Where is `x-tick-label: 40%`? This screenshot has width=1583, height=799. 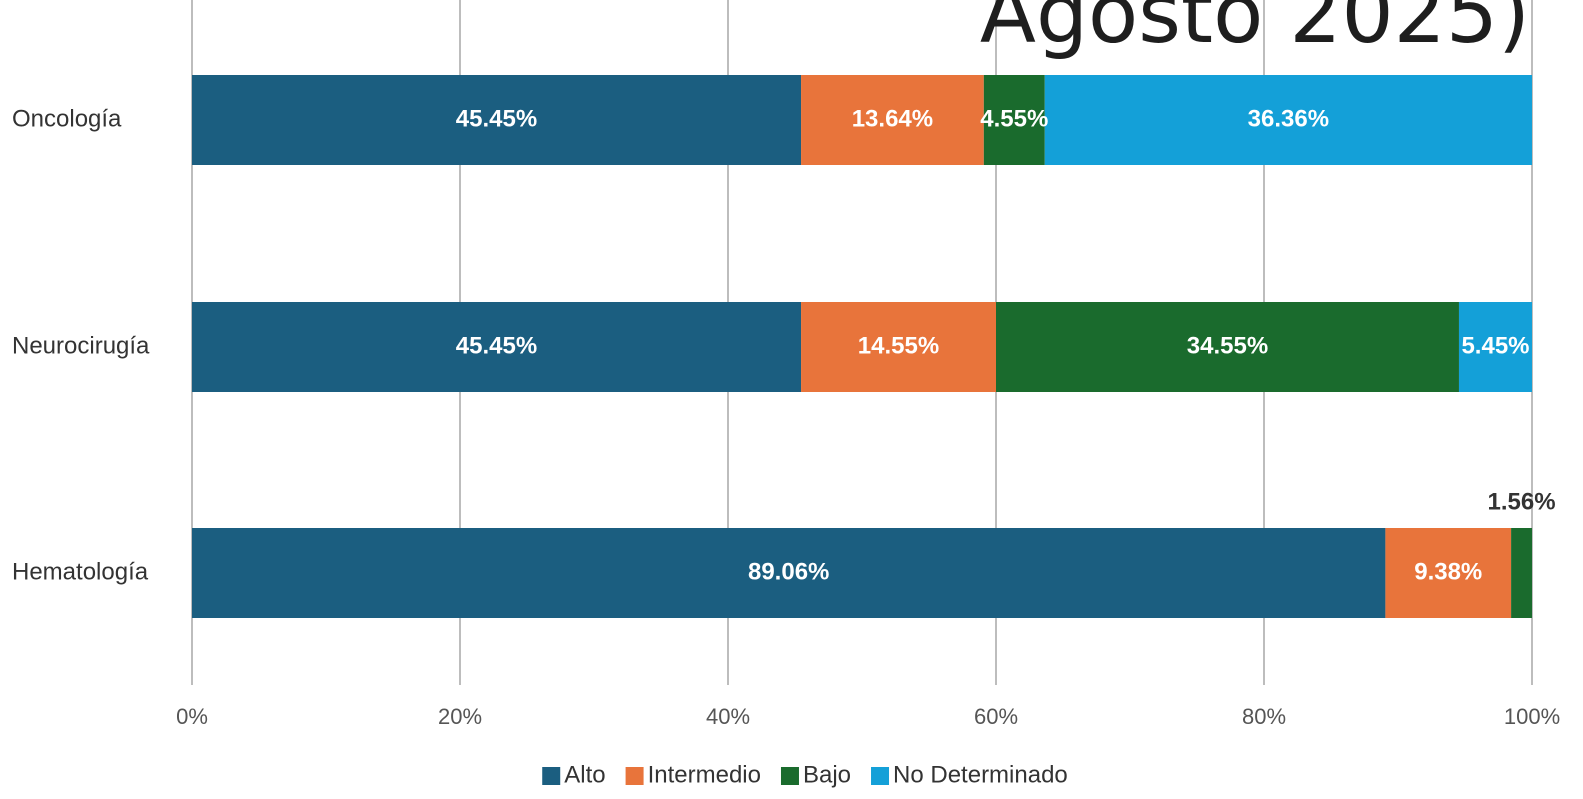 x-tick-label: 40% is located at coordinates (728, 716).